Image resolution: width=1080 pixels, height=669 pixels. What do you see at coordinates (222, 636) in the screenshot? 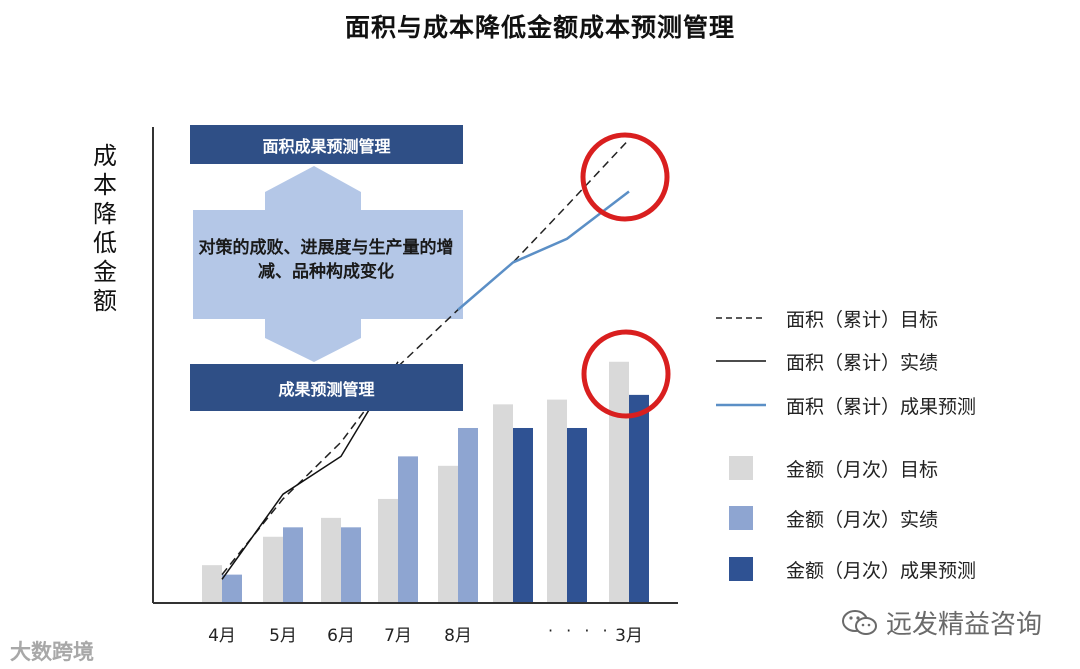
I see `x-tick-label: 4月` at bounding box center [222, 636].